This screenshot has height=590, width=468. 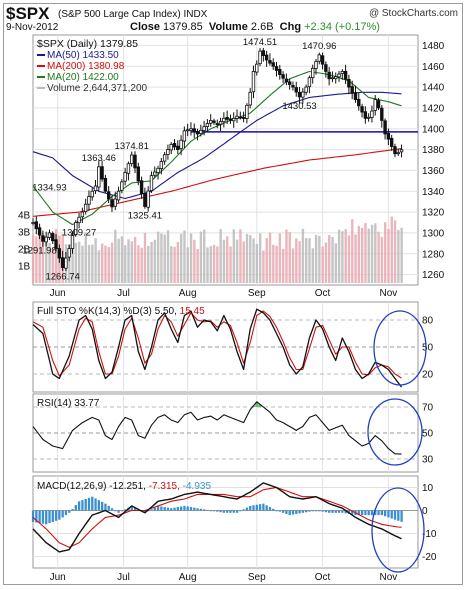 I want to click on price-annotation-1266.74: 1266.74, so click(x=62, y=277).